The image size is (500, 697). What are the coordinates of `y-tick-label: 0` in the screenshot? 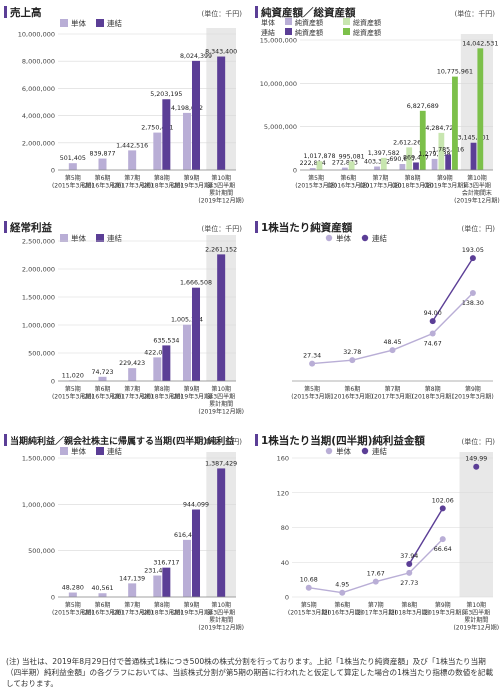 It's located at (53, 171).